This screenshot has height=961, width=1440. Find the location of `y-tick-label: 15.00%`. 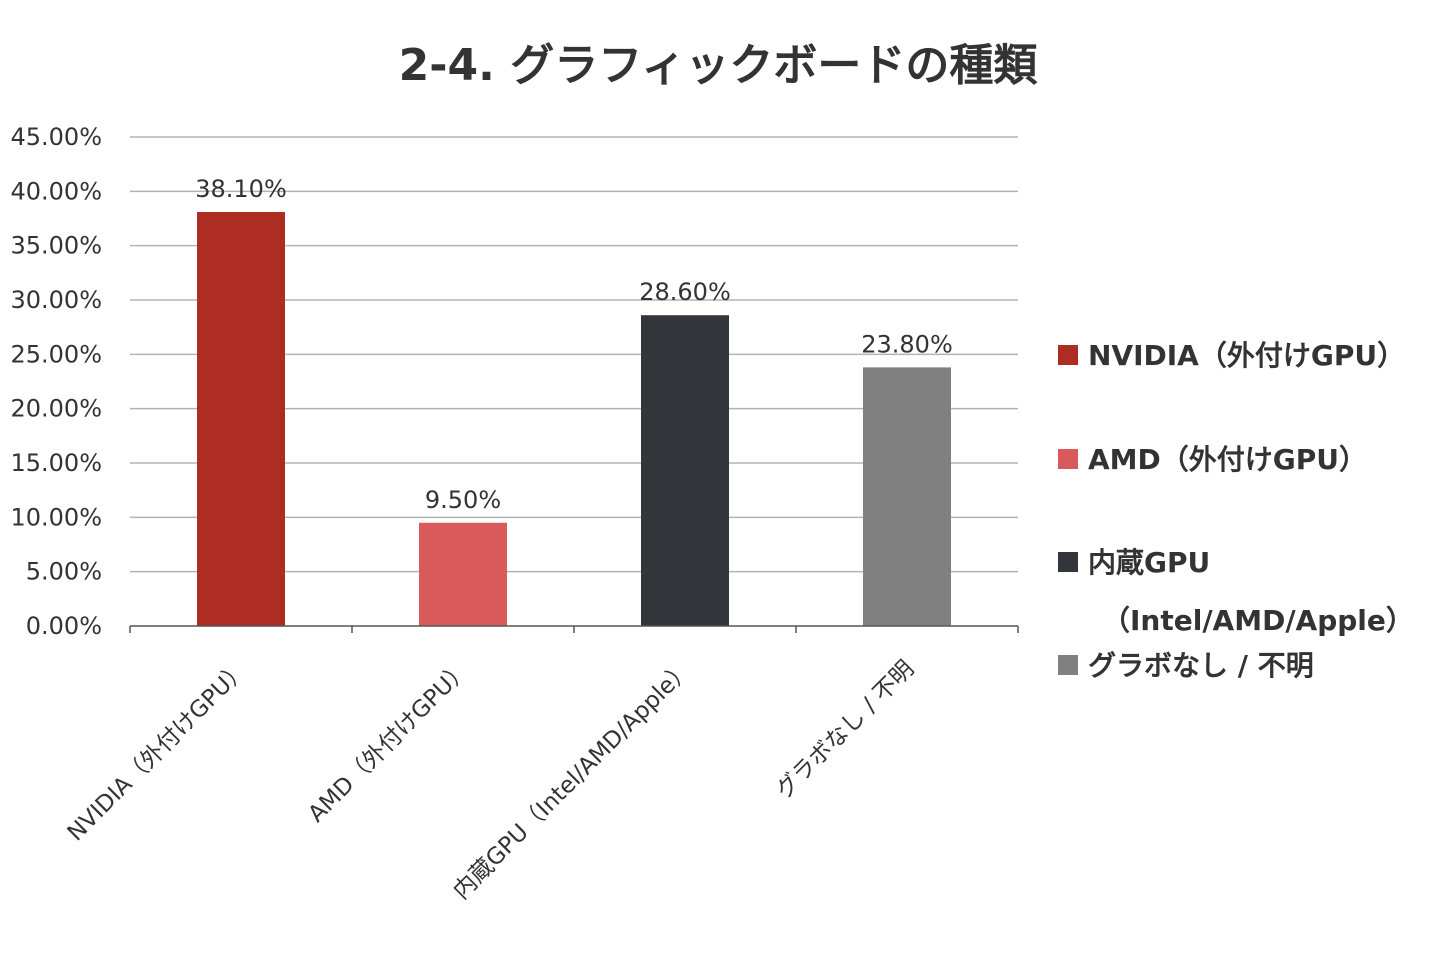

y-tick-label: 15.00% is located at coordinates (56, 463).